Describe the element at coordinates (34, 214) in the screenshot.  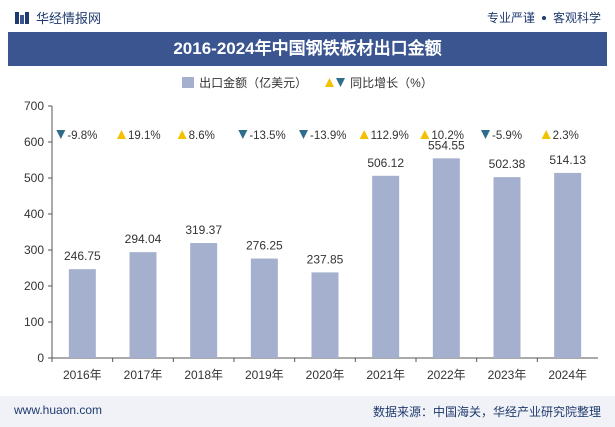
I see `y-tick-label: 400` at that location.